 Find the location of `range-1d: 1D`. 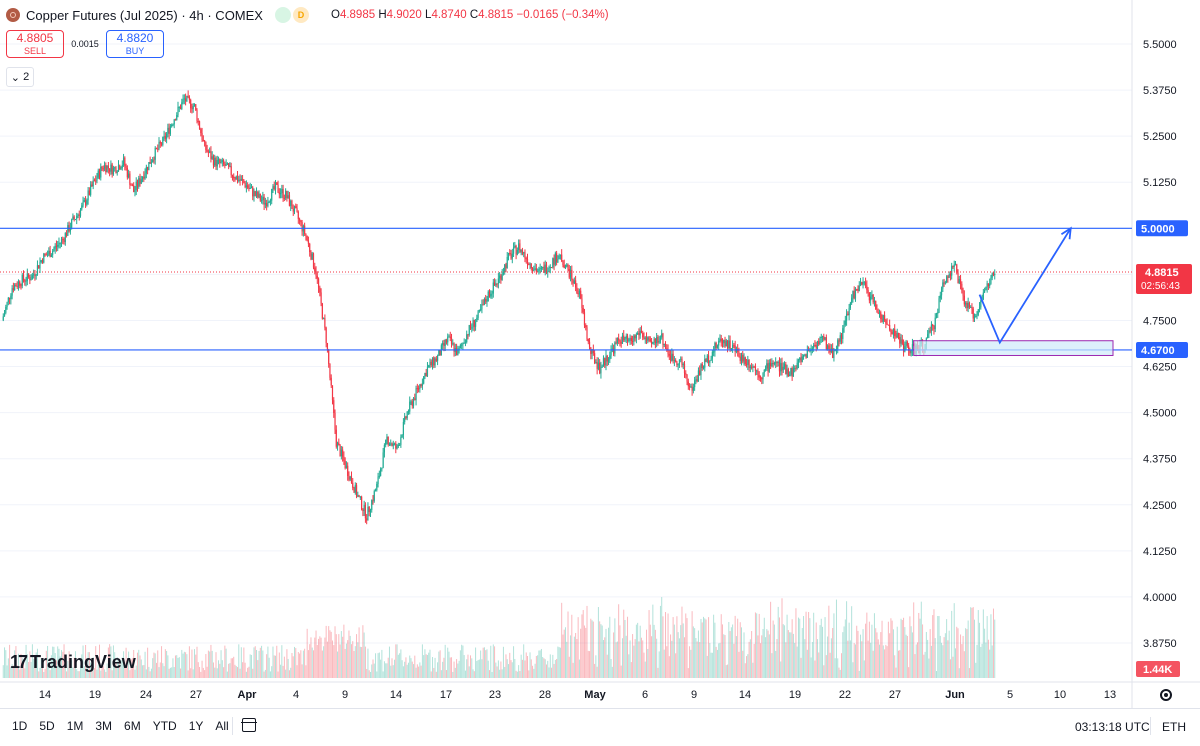

range-1d: 1D is located at coordinates (20, 726).